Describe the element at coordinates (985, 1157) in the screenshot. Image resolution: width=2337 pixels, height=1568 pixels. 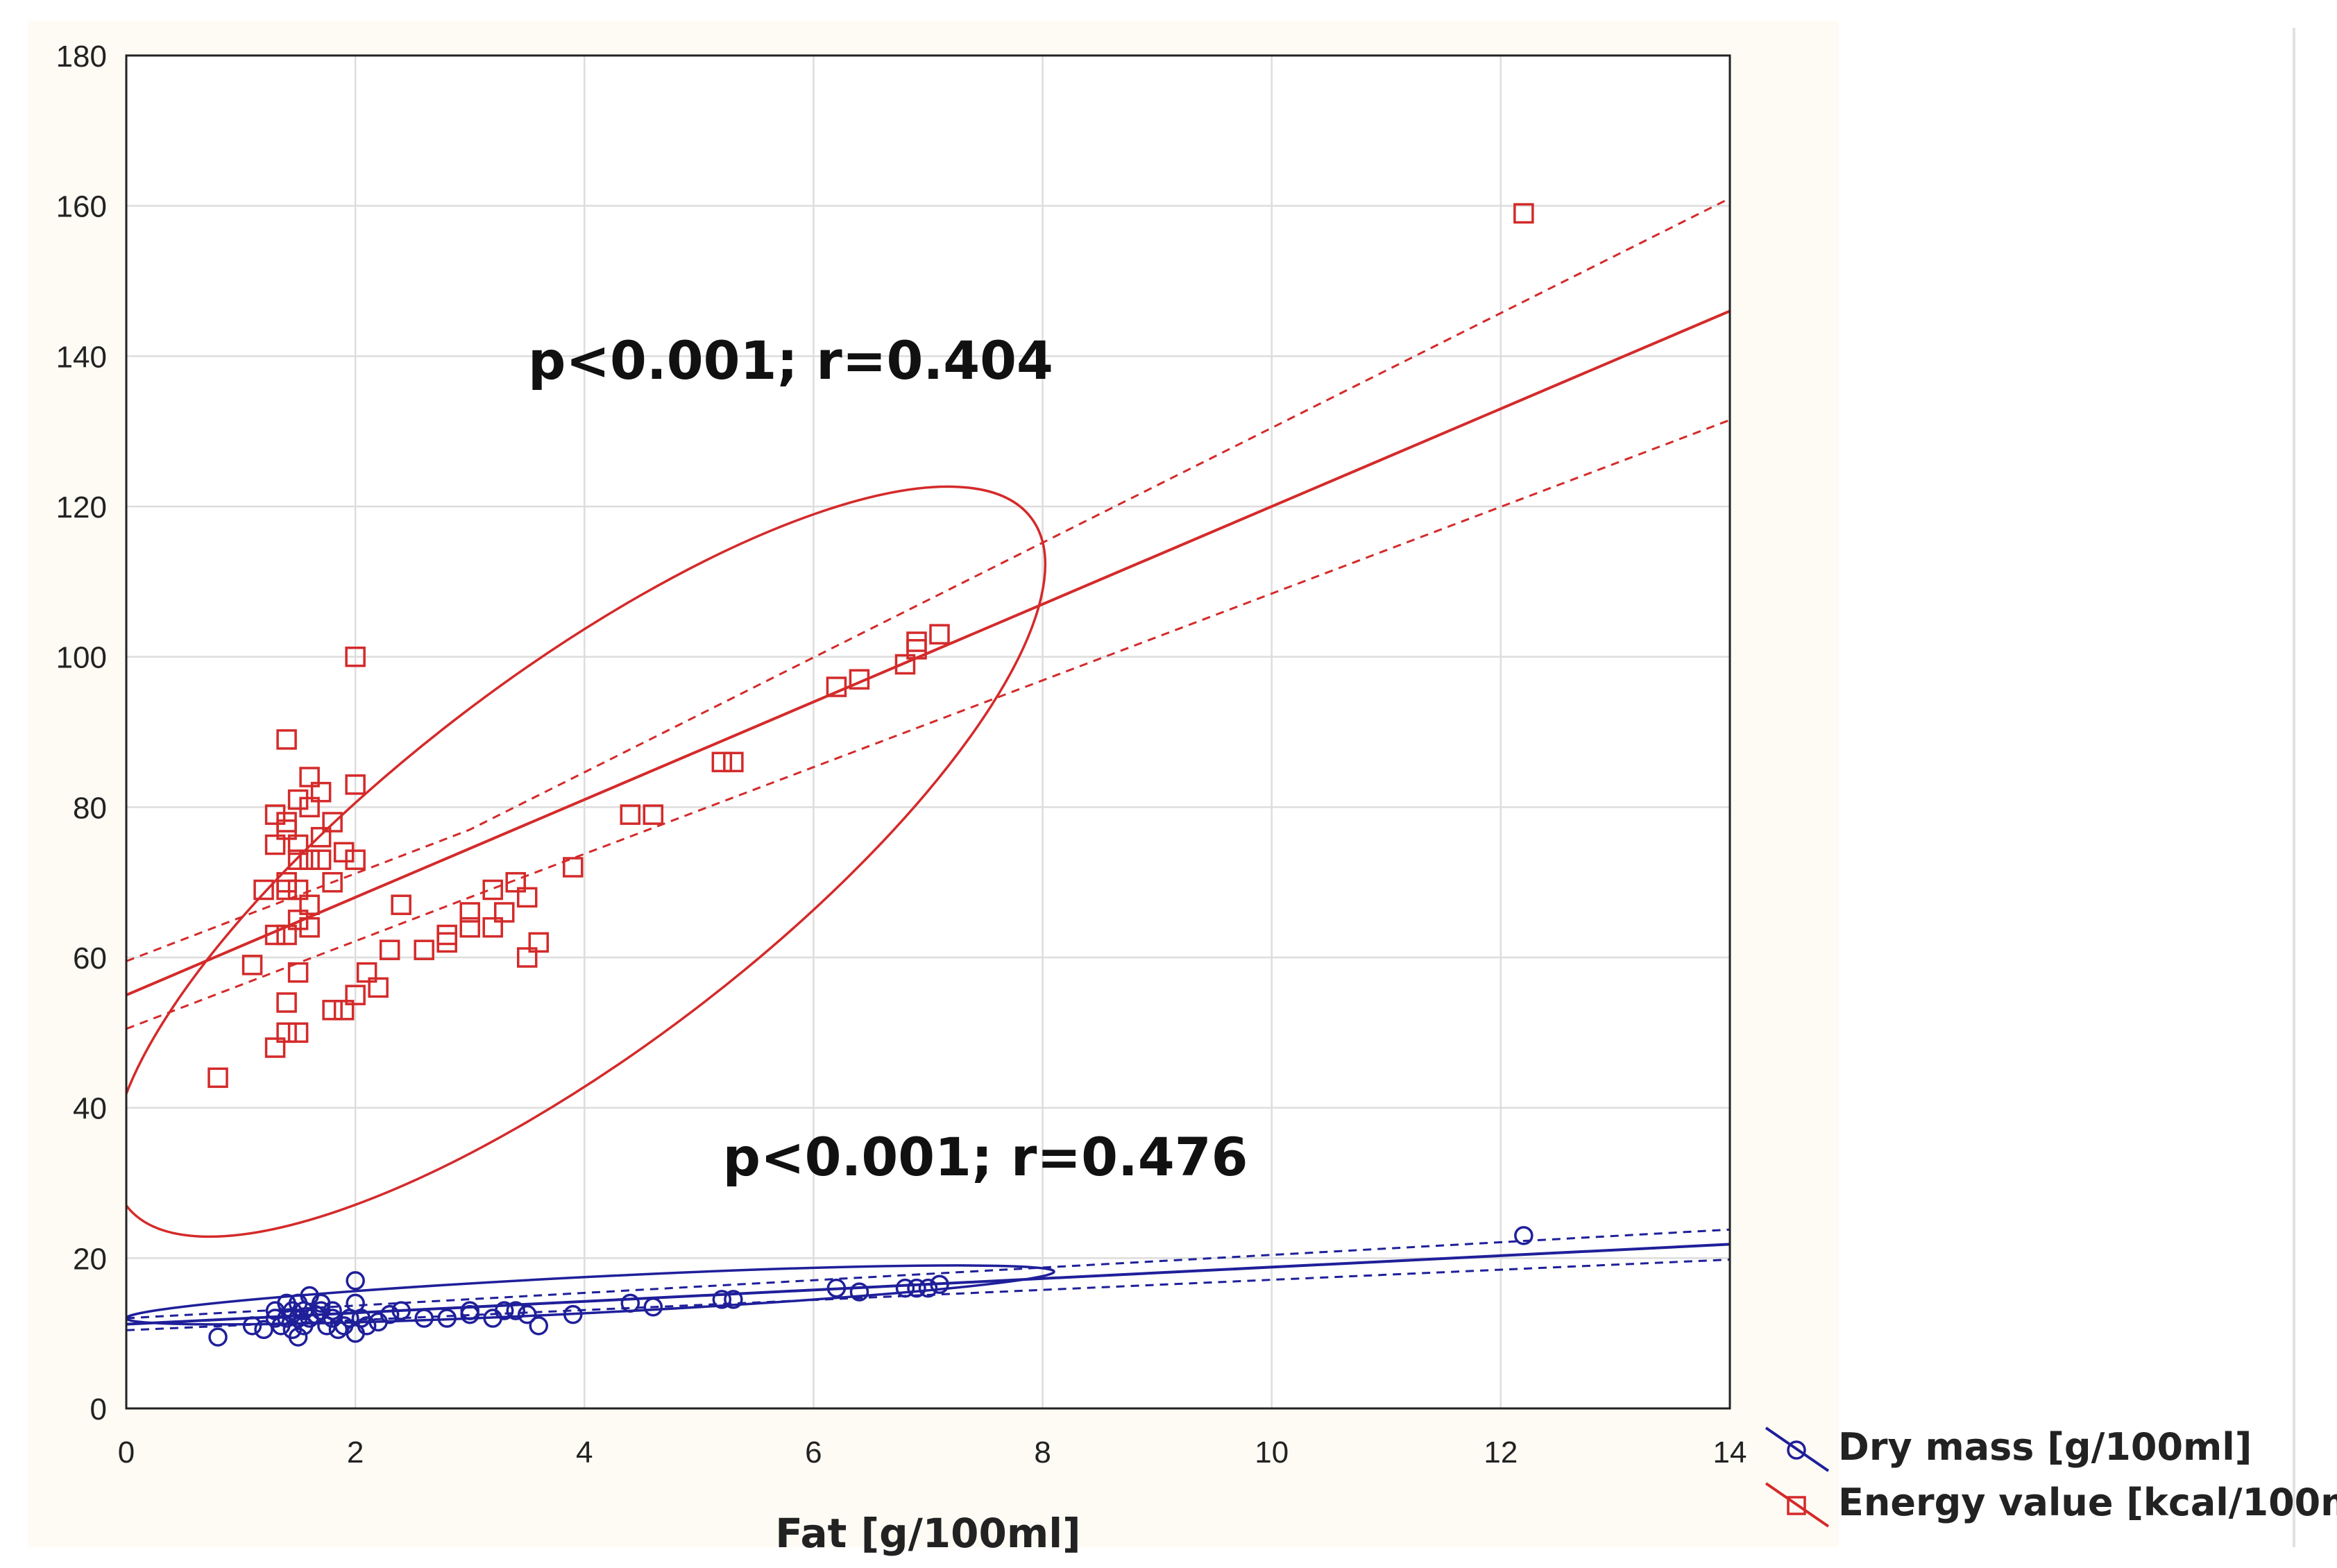
I see `dry-annotation: p<0.001; r=0.476` at that location.